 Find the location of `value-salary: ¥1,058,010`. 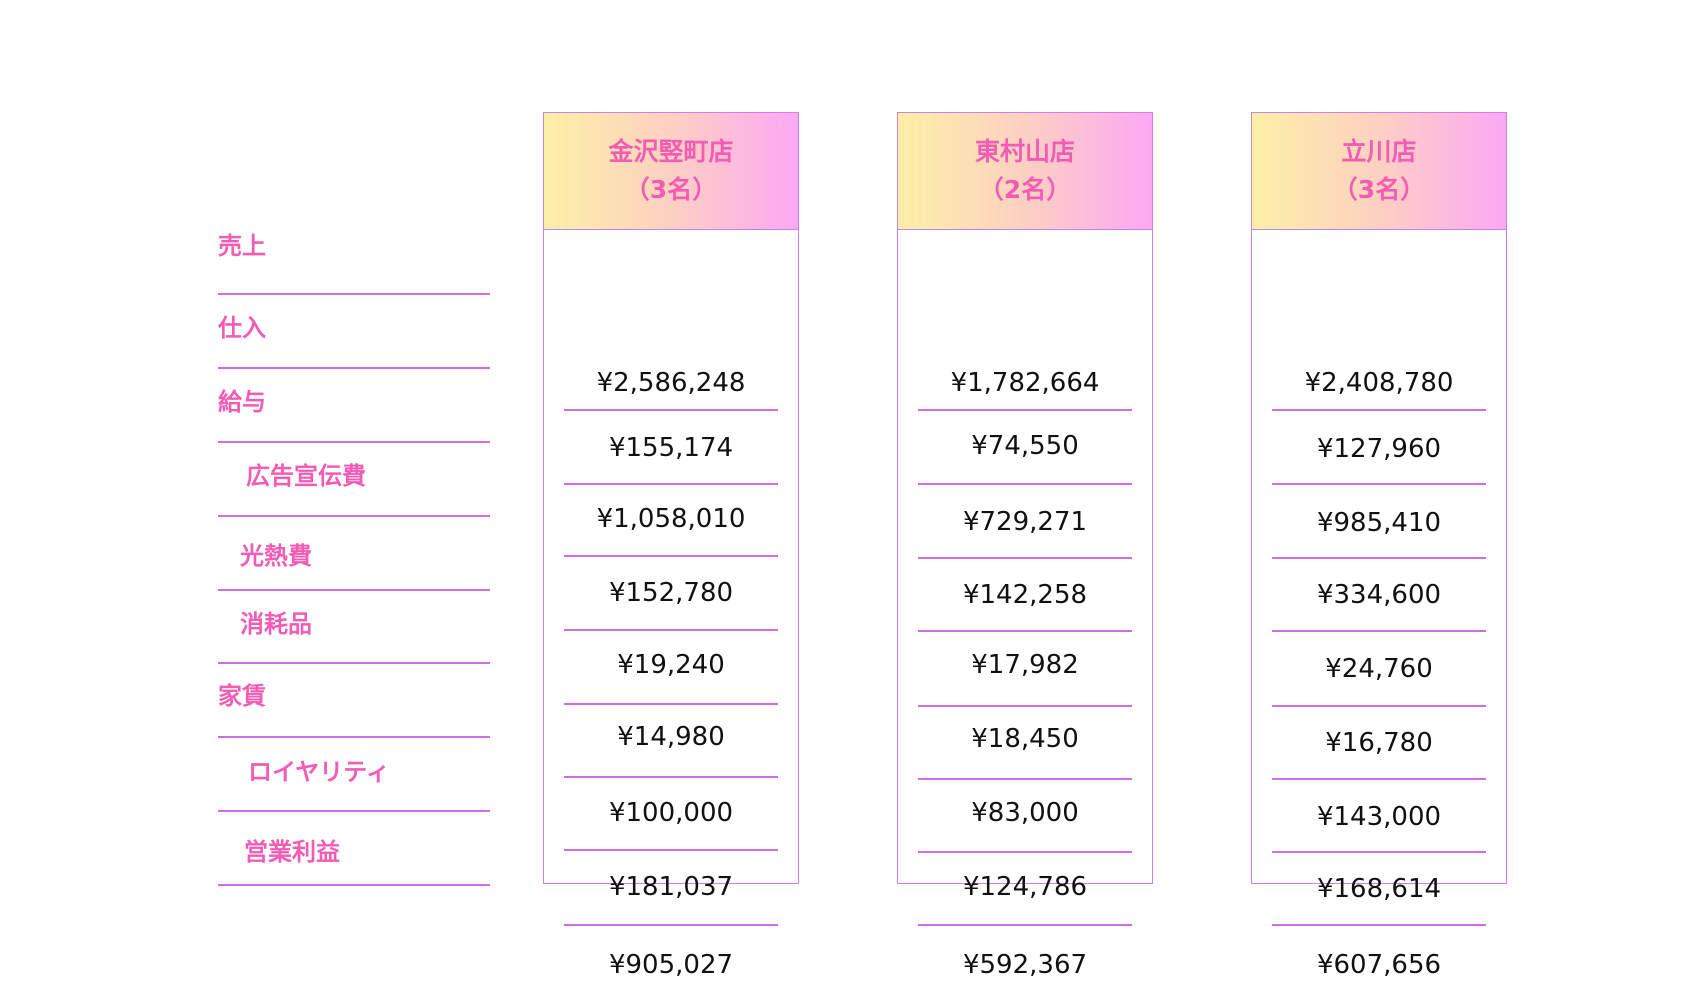

value-salary: ¥1,058,010 is located at coordinates (671, 519).